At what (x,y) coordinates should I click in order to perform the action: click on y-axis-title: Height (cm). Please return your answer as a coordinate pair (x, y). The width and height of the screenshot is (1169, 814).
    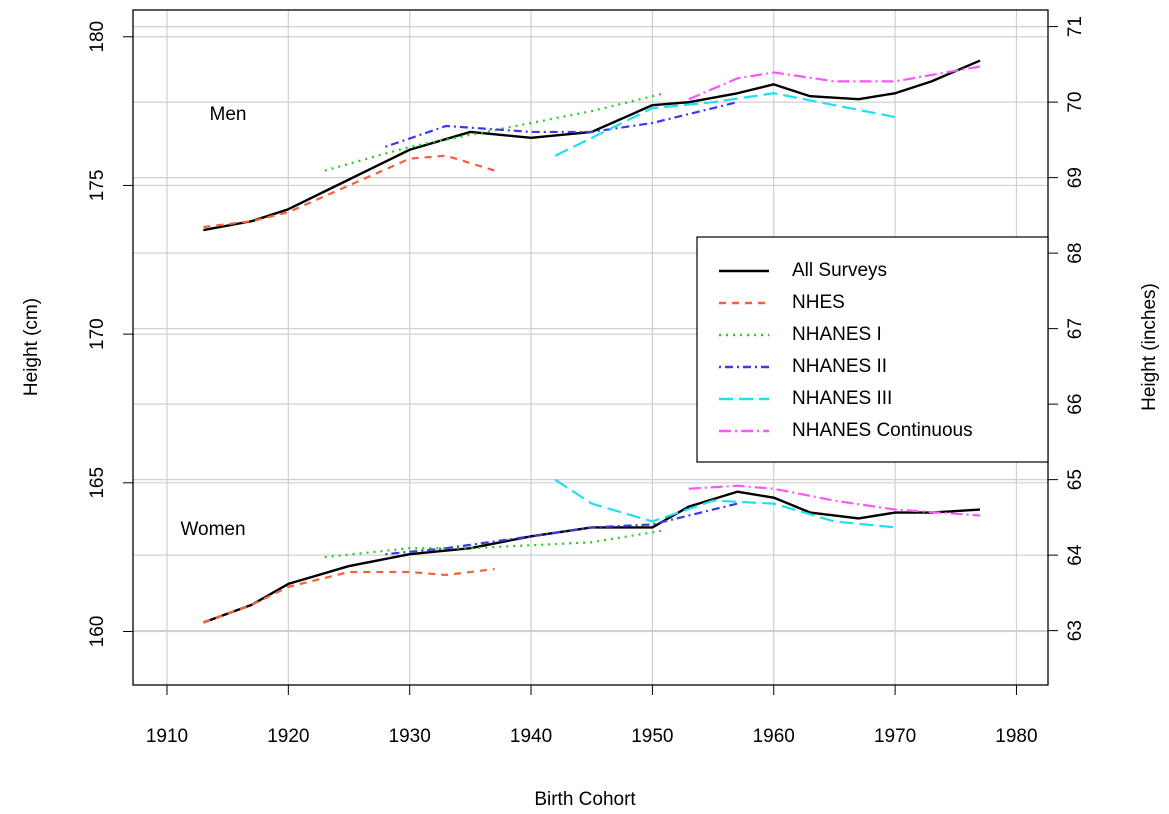
    Looking at the image, I should click on (31, 347).